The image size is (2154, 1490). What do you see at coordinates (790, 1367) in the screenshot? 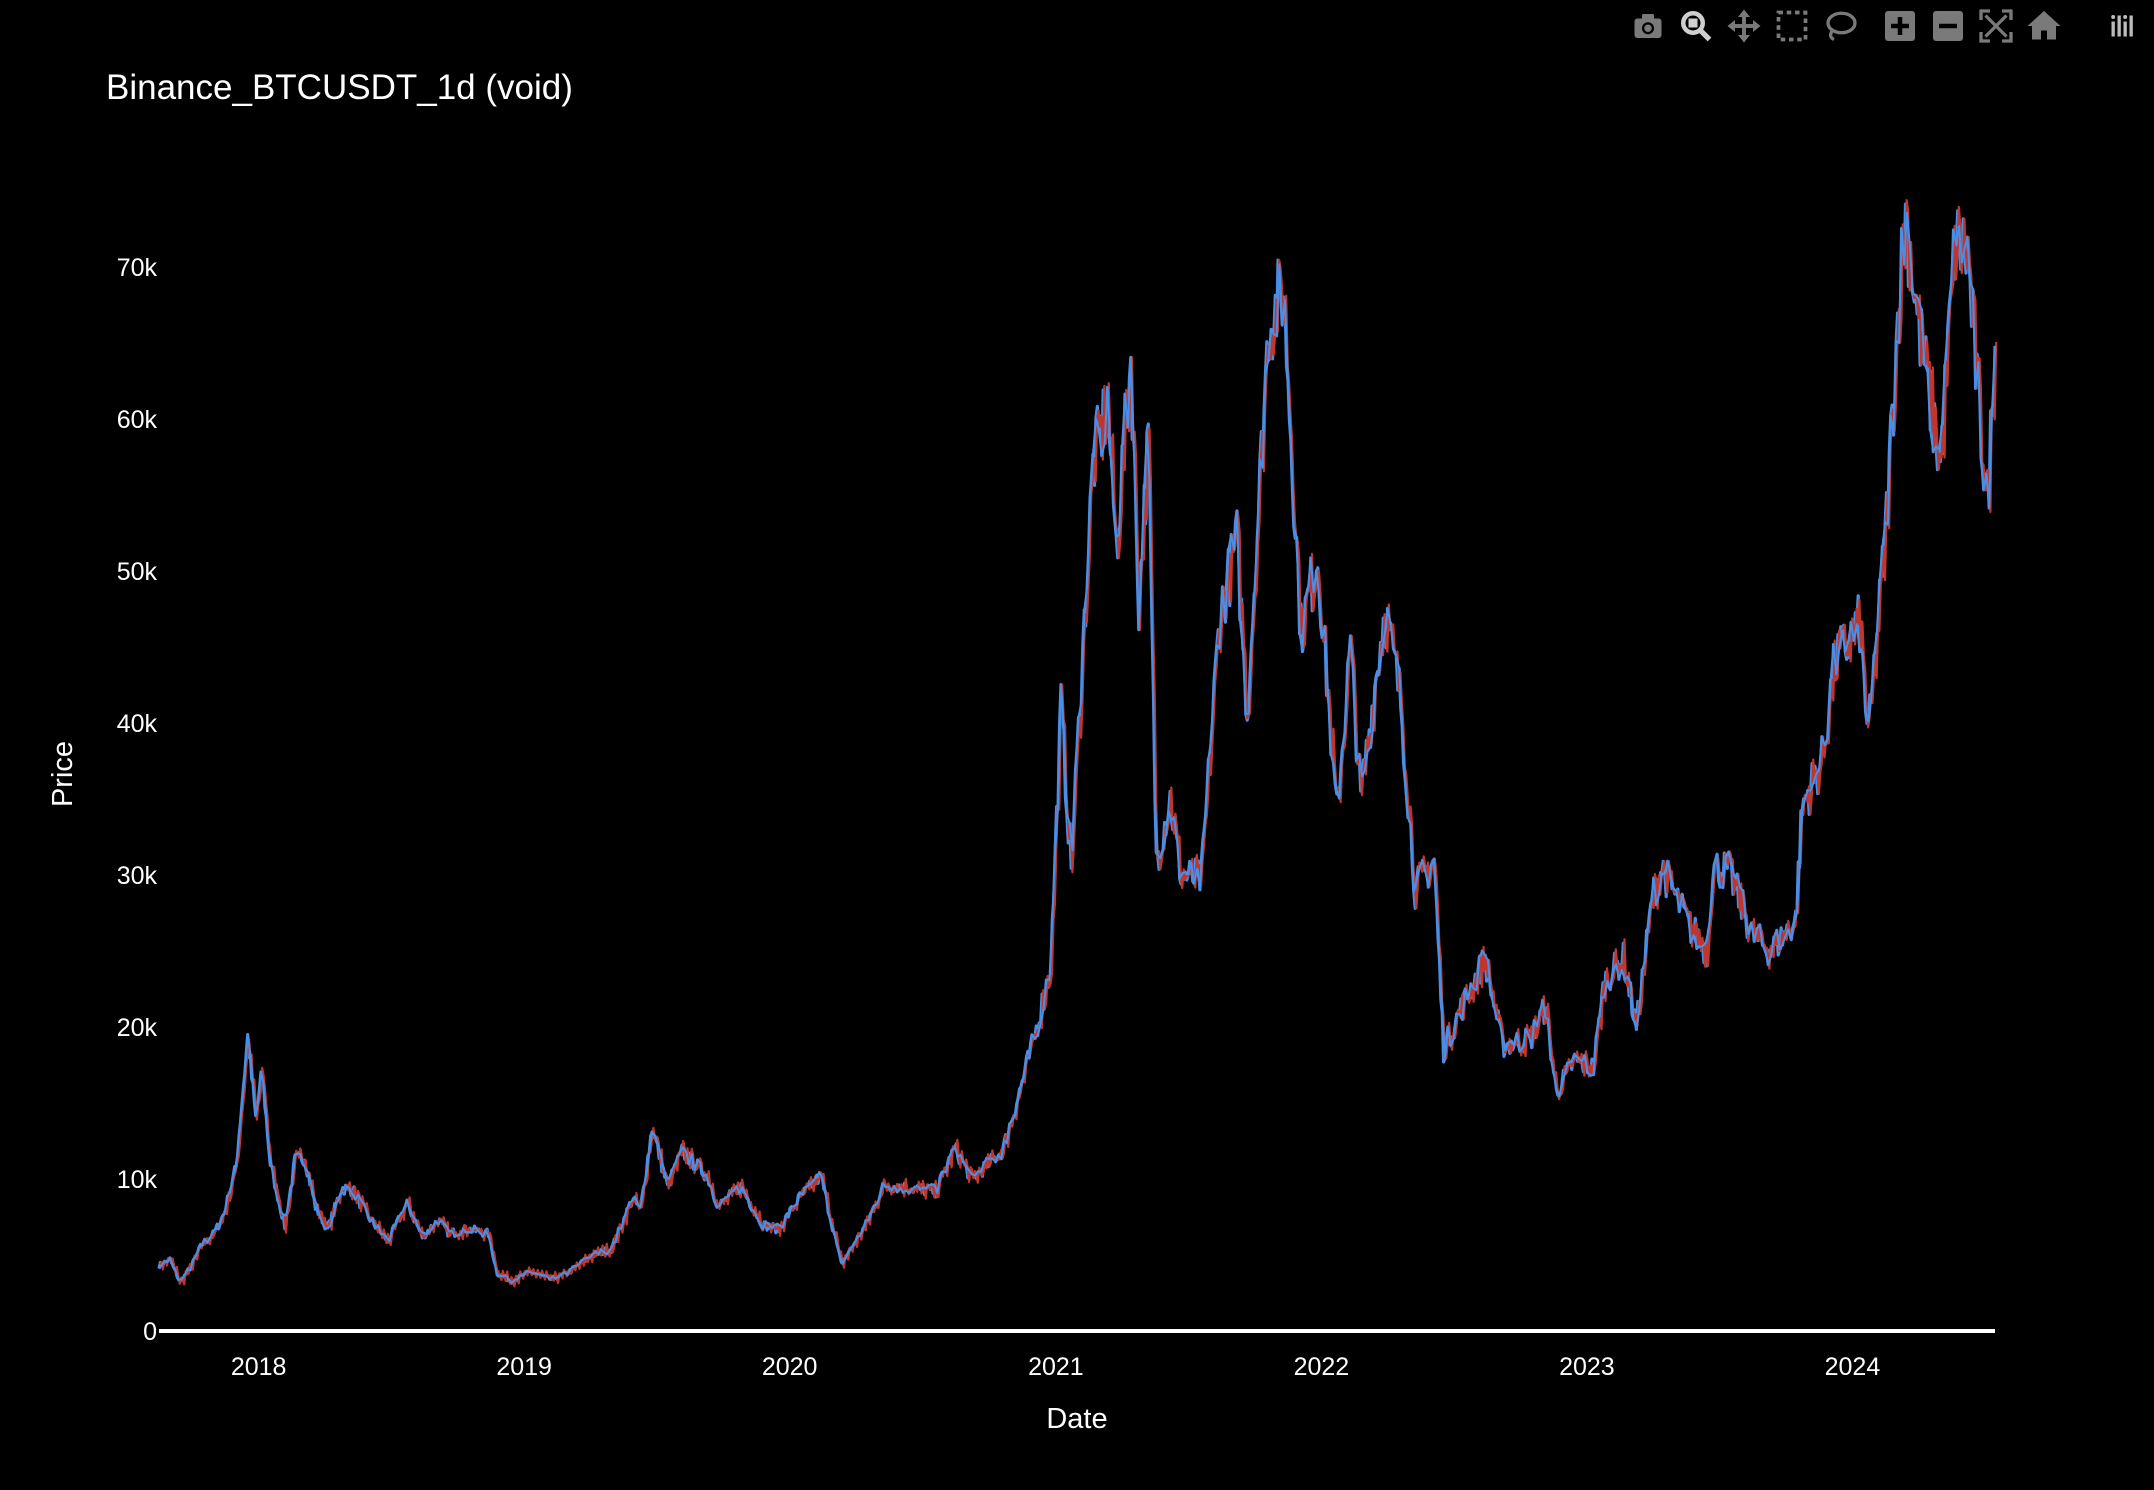
I see `x-tick-label: 2020` at bounding box center [790, 1367].